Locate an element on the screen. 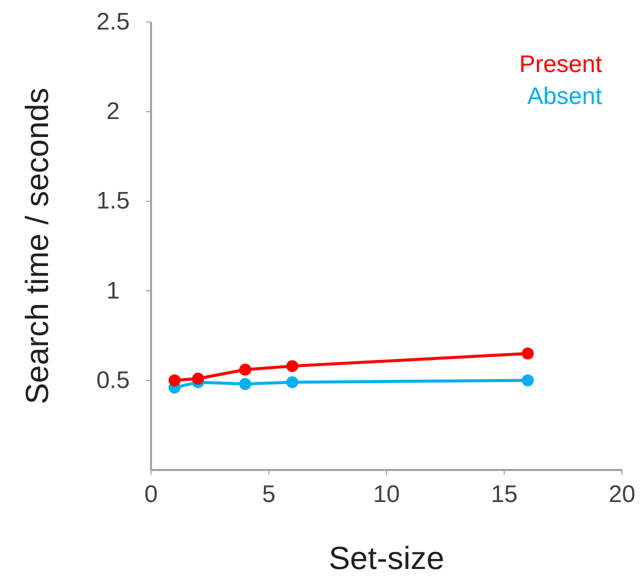  x-tick-label: 0 is located at coordinates (151, 494).